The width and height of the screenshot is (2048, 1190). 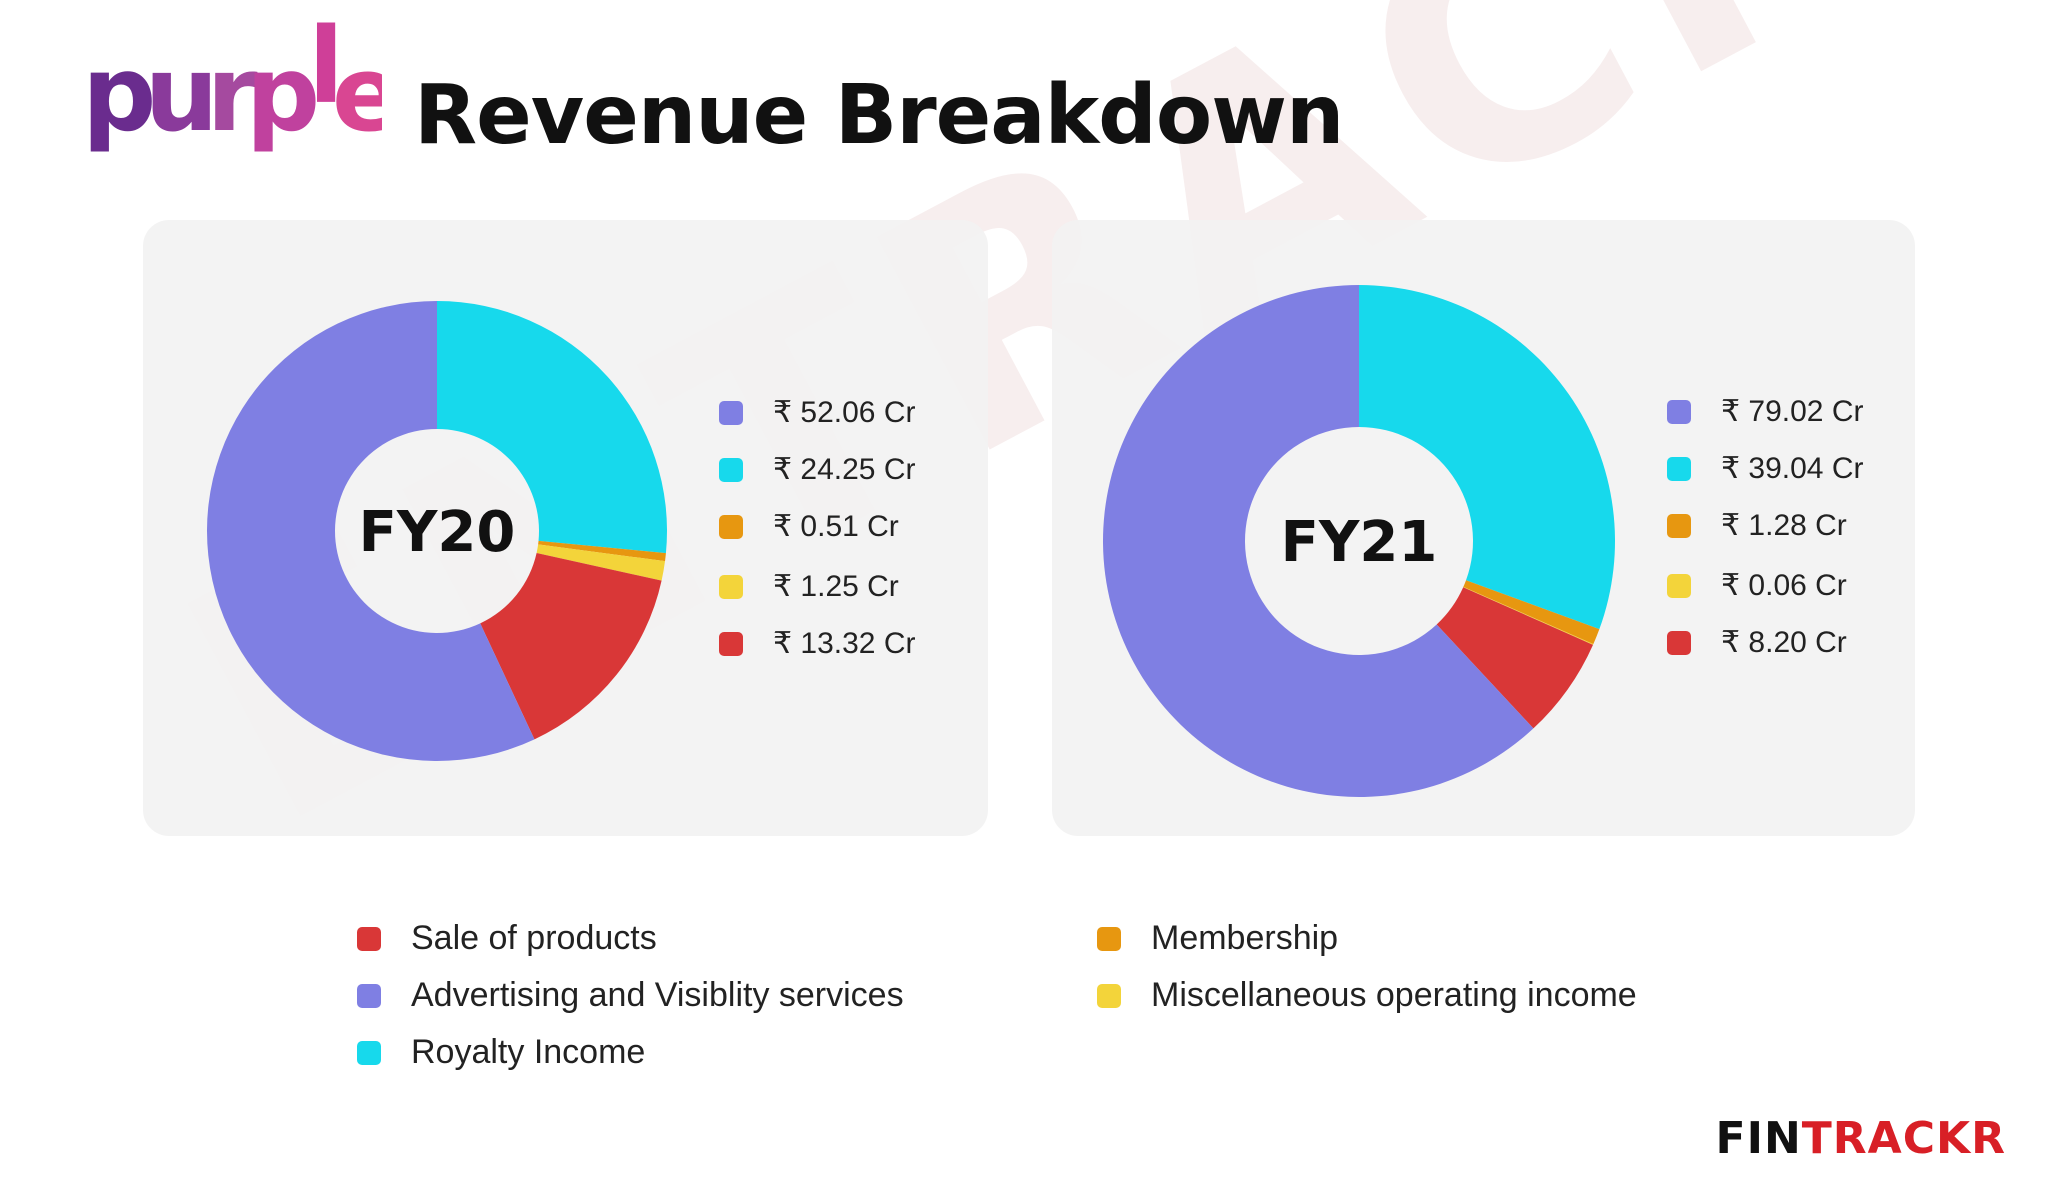 I want to click on brand-part-fin: FIN, so click(x=1758, y=1138).